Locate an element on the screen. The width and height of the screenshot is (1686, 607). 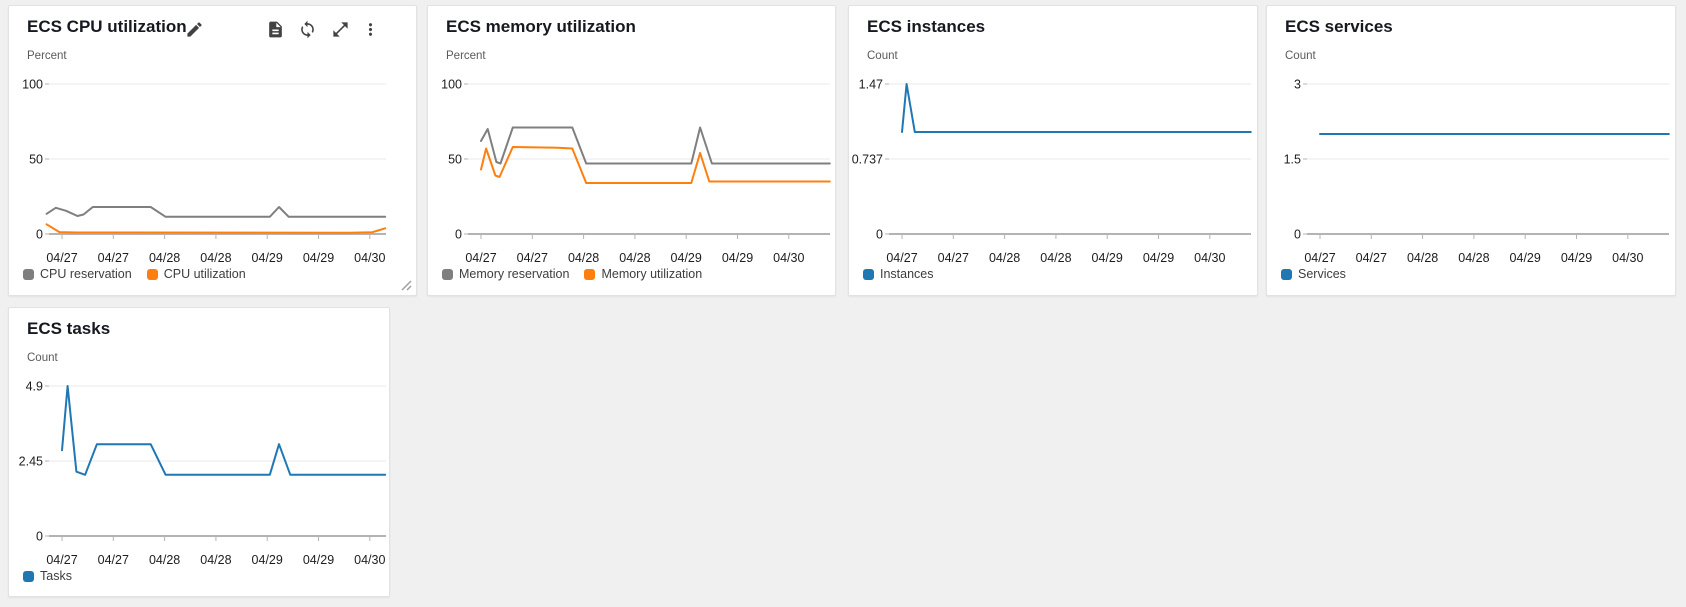
svg-text: 1.5 is located at coordinates (1292, 160).